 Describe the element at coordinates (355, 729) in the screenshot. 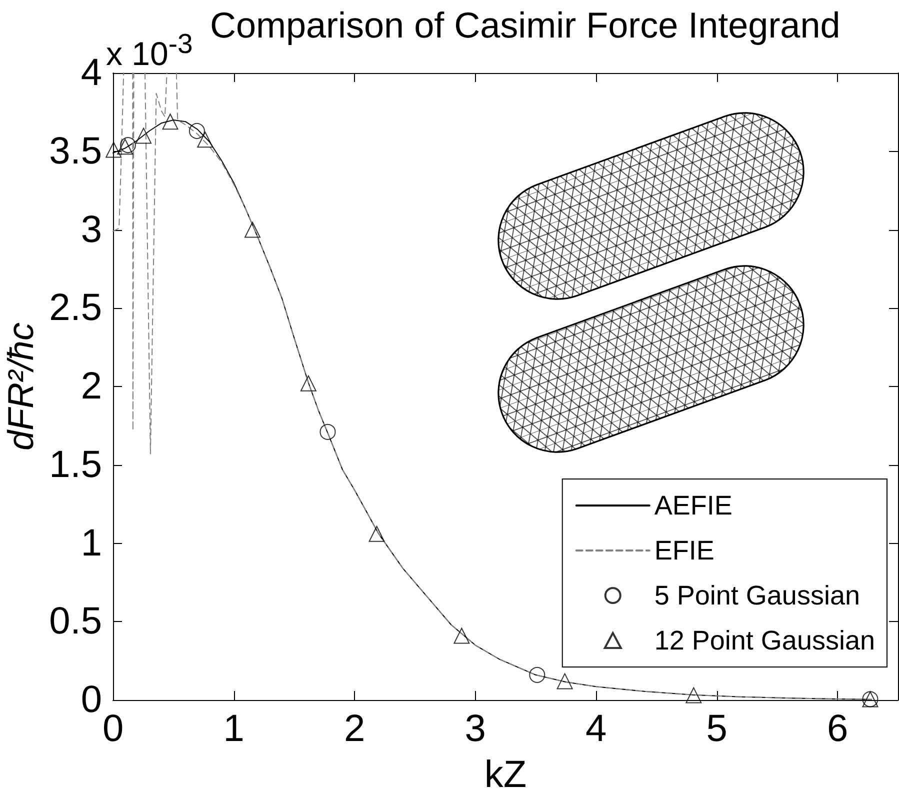

I see `x-tick-label: 2` at that location.